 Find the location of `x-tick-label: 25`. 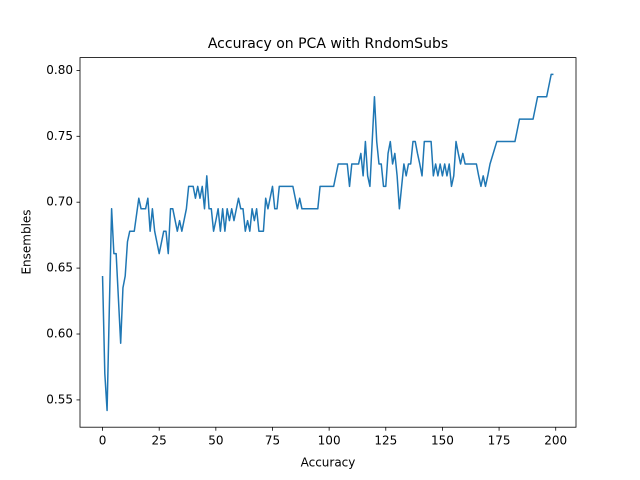

x-tick-label: 25 is located at coordinates (159, 441).